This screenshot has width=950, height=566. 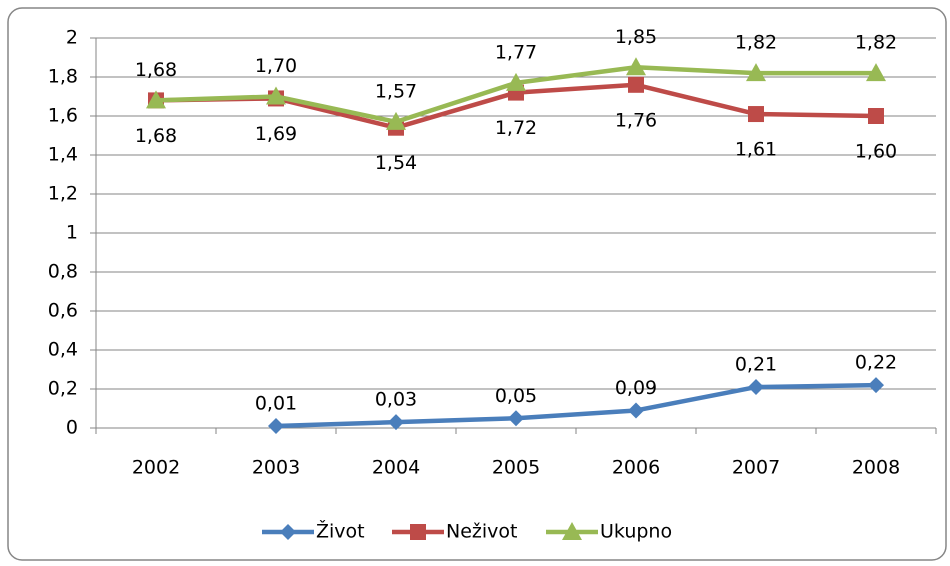 I want to click on y-tick-label: 0,4, so click(x=63, y=350).